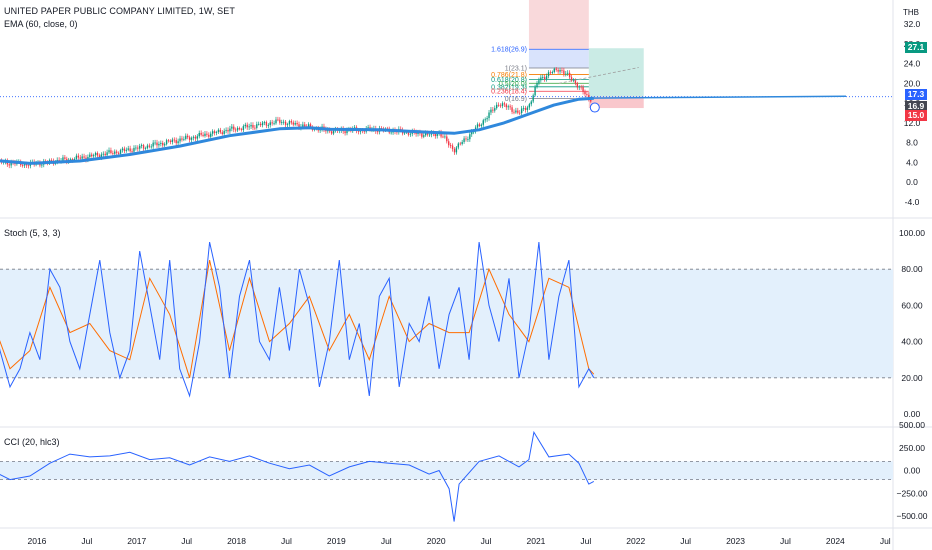  Describe the element at coordinates (509, 50) in the screenshot. I see `fib-level-label: 1.618(26.9)` at that location.